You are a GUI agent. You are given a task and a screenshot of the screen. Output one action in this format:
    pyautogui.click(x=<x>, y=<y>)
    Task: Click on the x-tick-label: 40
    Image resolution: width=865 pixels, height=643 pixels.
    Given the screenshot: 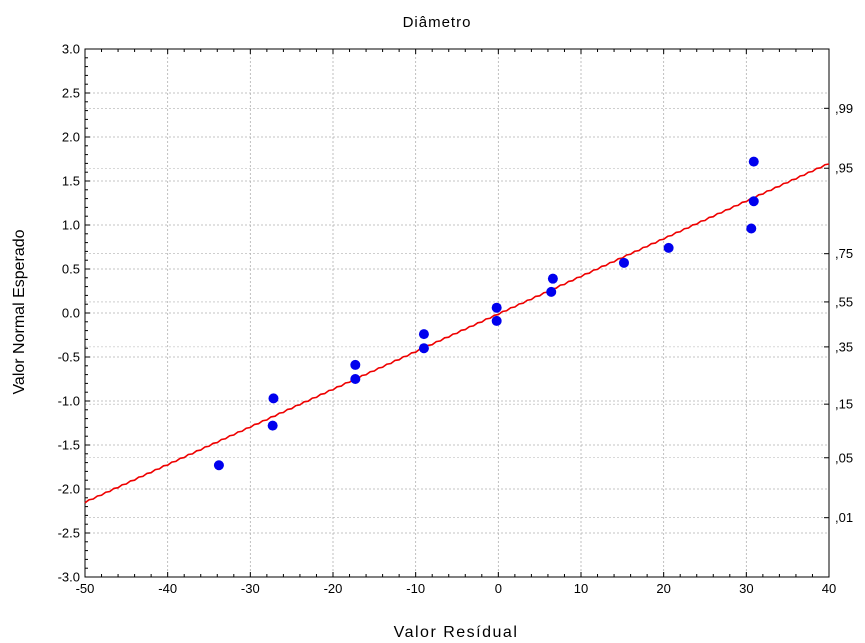 What is the action you would take?
    pyautogui.click(x=829, y=588)
    